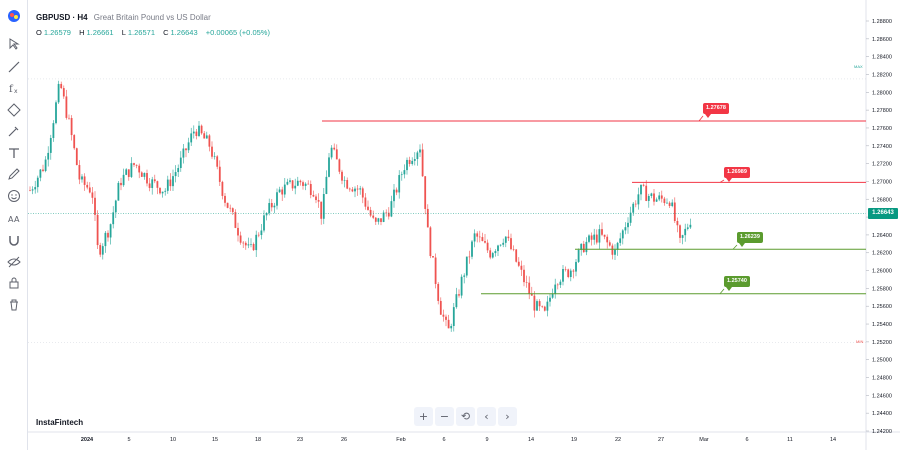  Describe the element at coordinates (14, 131) in the screenshot. I see `brush-icon` at that location.